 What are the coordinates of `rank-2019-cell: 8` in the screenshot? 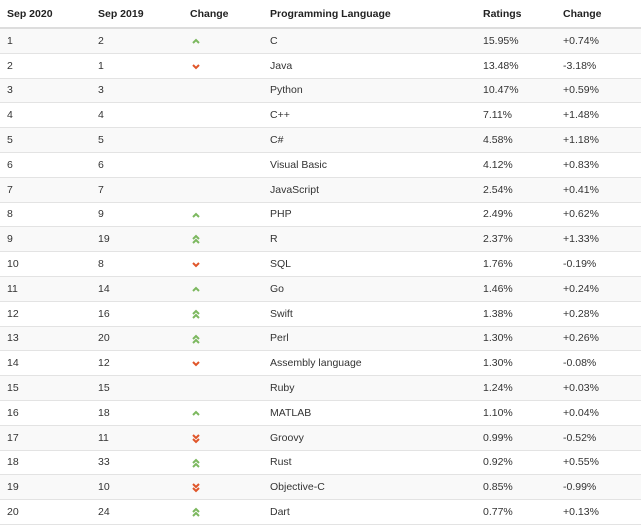 It's located at (137, 264).